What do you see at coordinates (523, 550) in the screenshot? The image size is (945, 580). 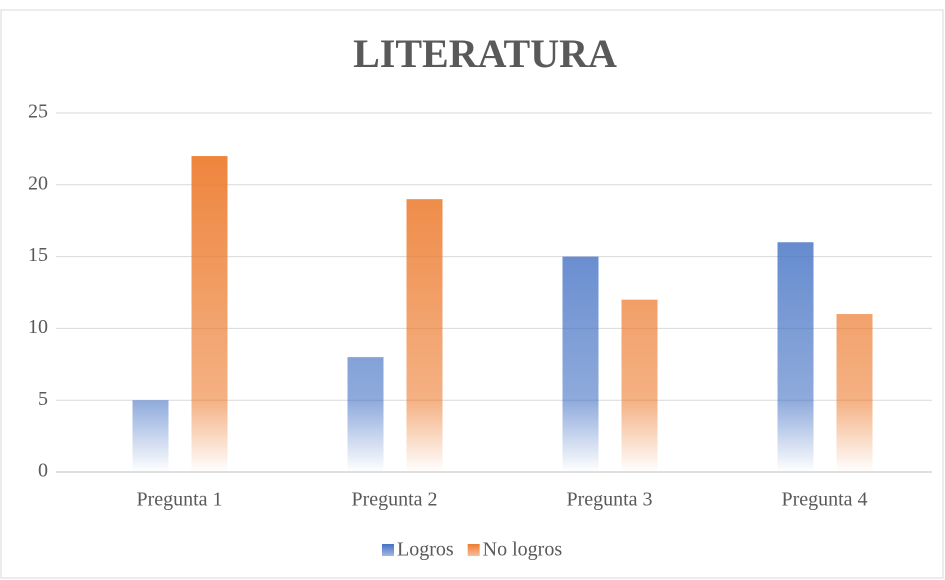 I see `legend-label: No logros` at bounding box center [523, 550].